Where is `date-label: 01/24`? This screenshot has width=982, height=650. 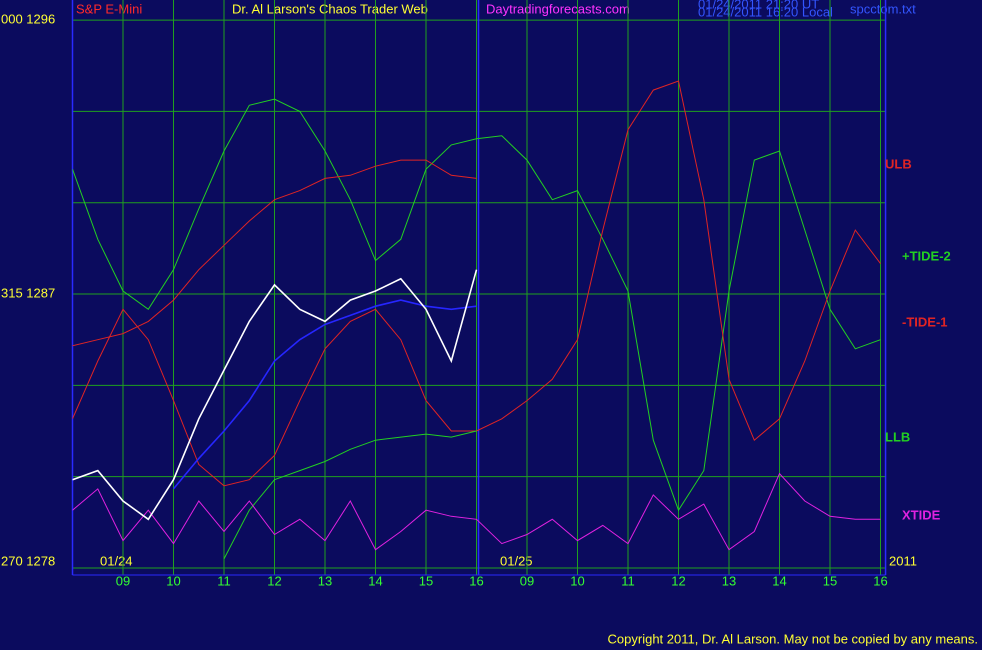 date-label: 01/24 is located at coordinates (116, 560).